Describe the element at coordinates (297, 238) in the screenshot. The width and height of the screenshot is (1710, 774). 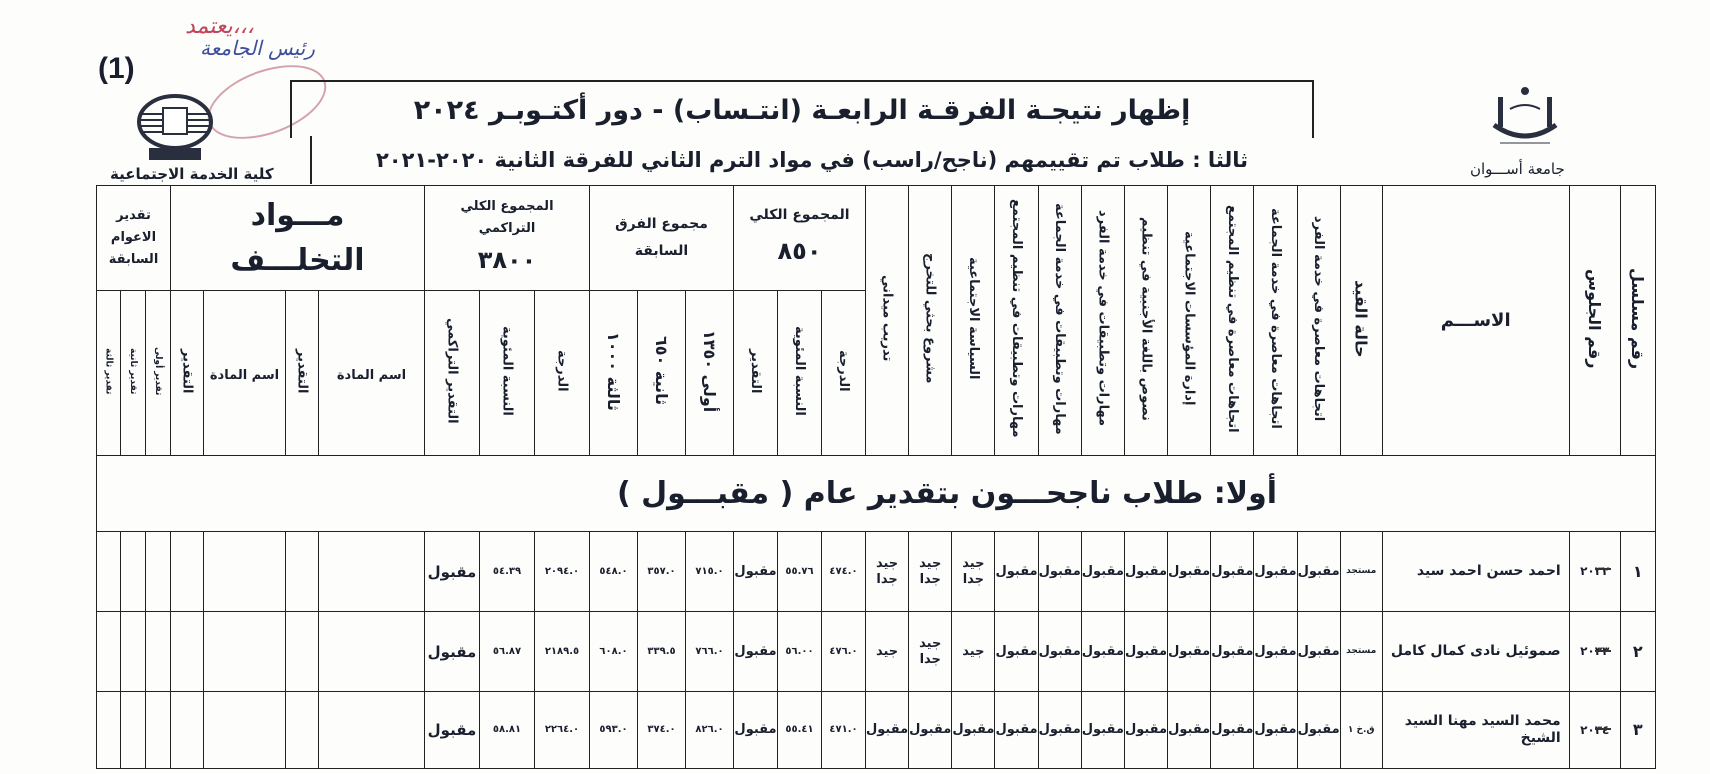
I see `header-failed-group: مـــواد التخلـــف` at that location.